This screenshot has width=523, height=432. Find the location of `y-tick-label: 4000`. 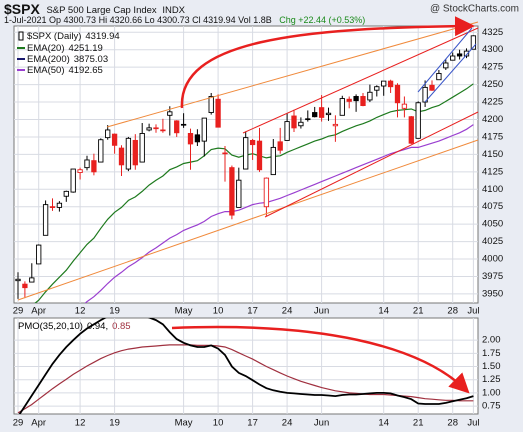

y-tick-label: 4000 is located at coordinates (492, 259).